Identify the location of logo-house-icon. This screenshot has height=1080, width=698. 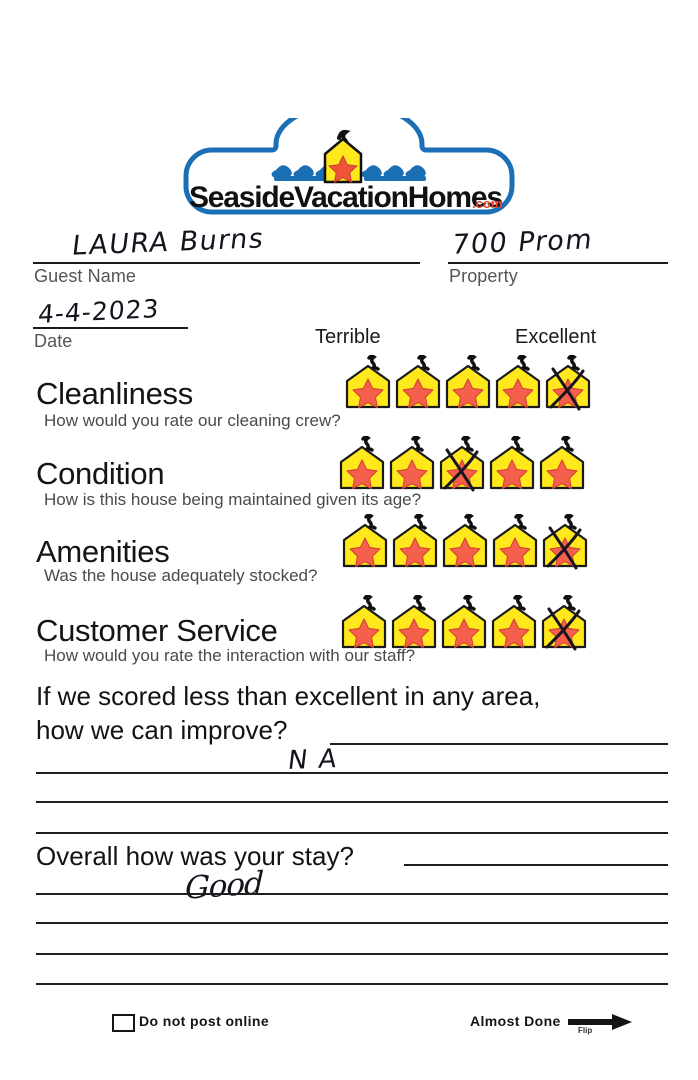
(343, 156).